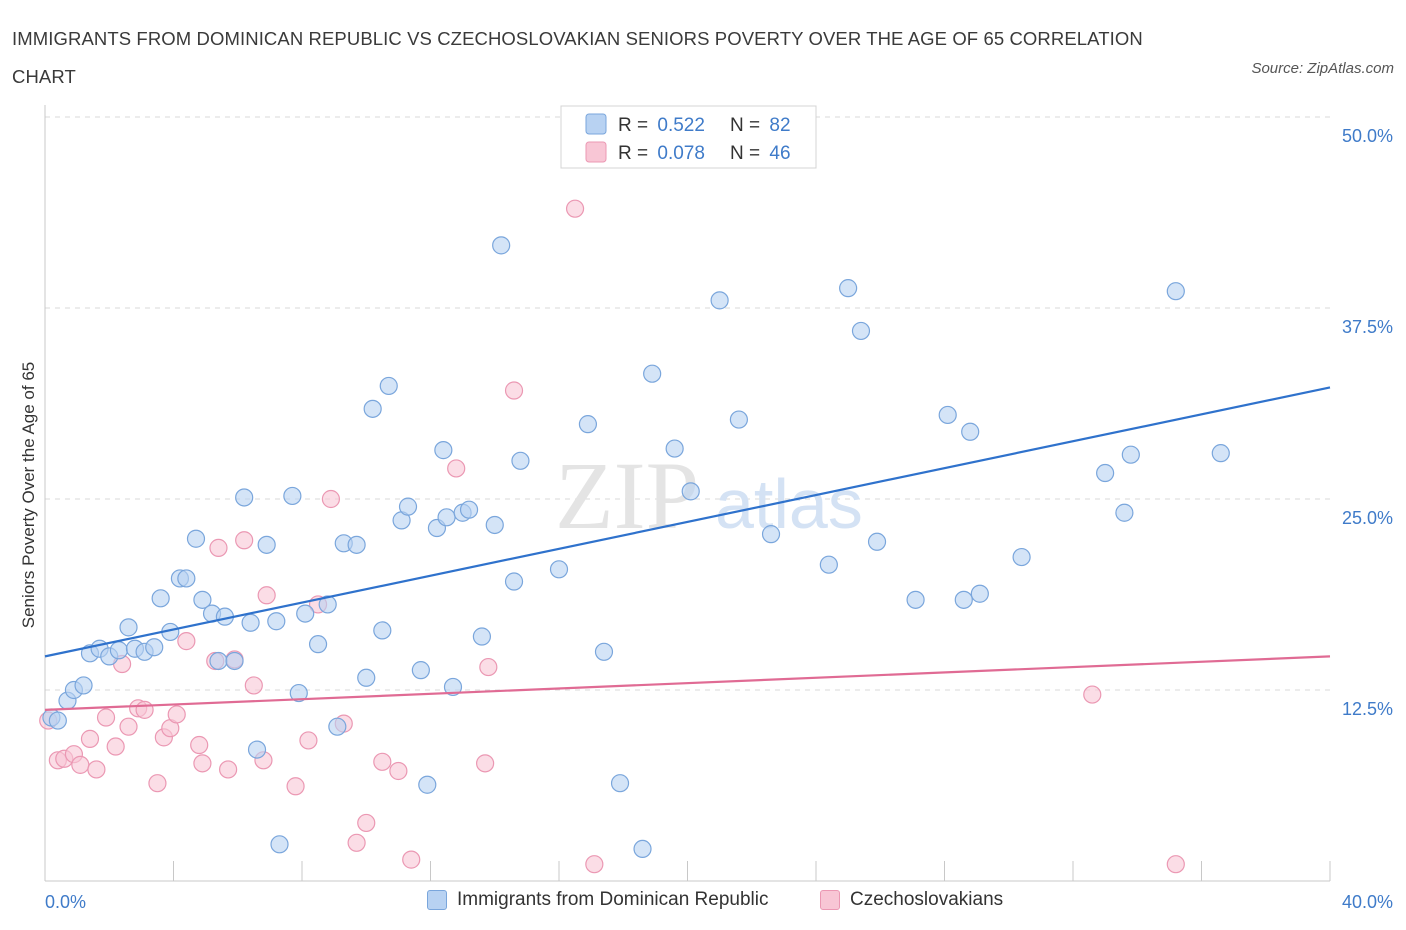 The width and height of the screenshot is (1406, 930). Describe the element at coordinates (681, 153) in the screenshot. I see `legend-r-value-pink: 0.078` at that location.